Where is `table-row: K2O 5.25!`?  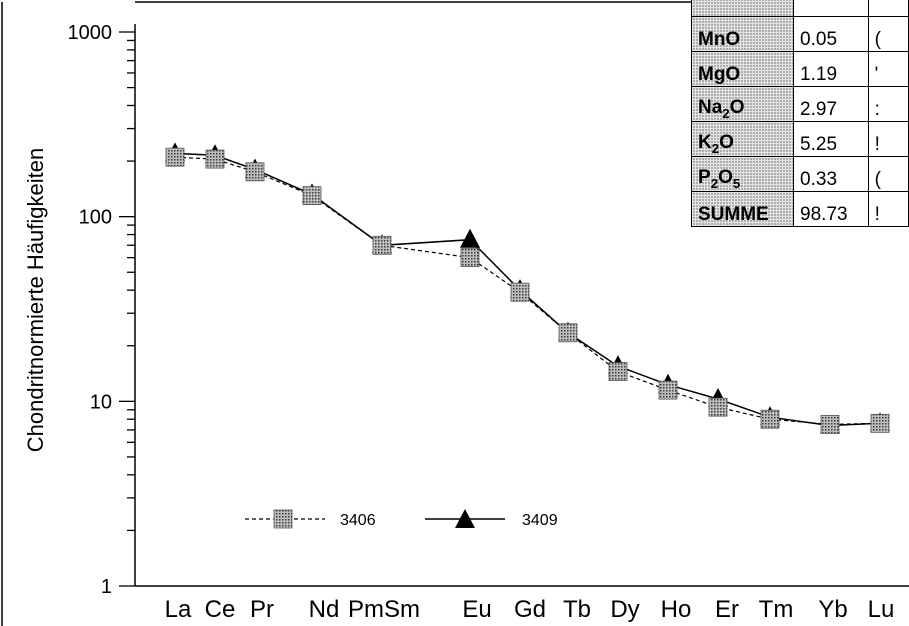 table-row: K2O 5.25! is located at coordinates (799, 139).